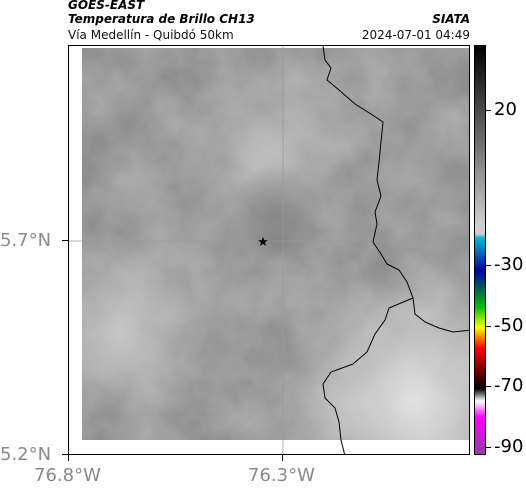  I want to click on lat-label: 5.7°N, so click(26, 240).